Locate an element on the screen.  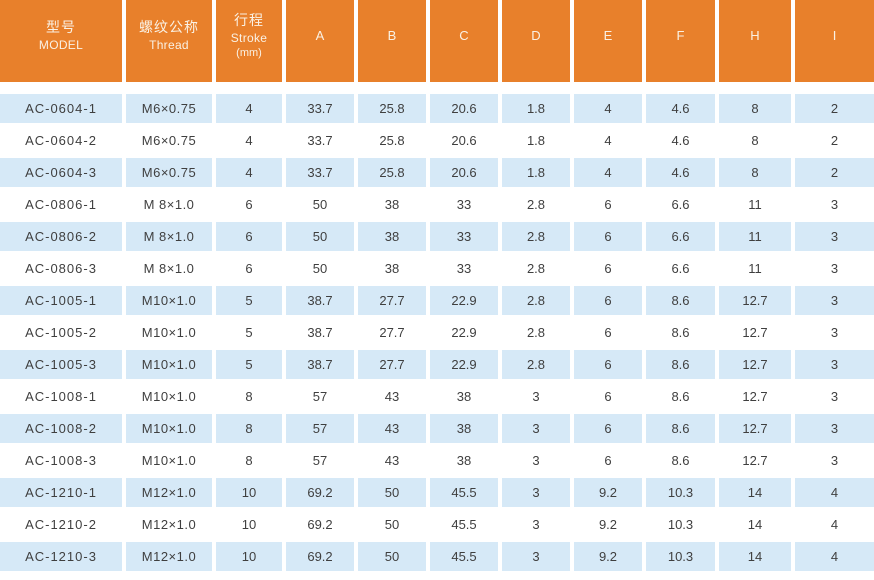
cell-stroke: 8 is located at coordinates (249, 460).